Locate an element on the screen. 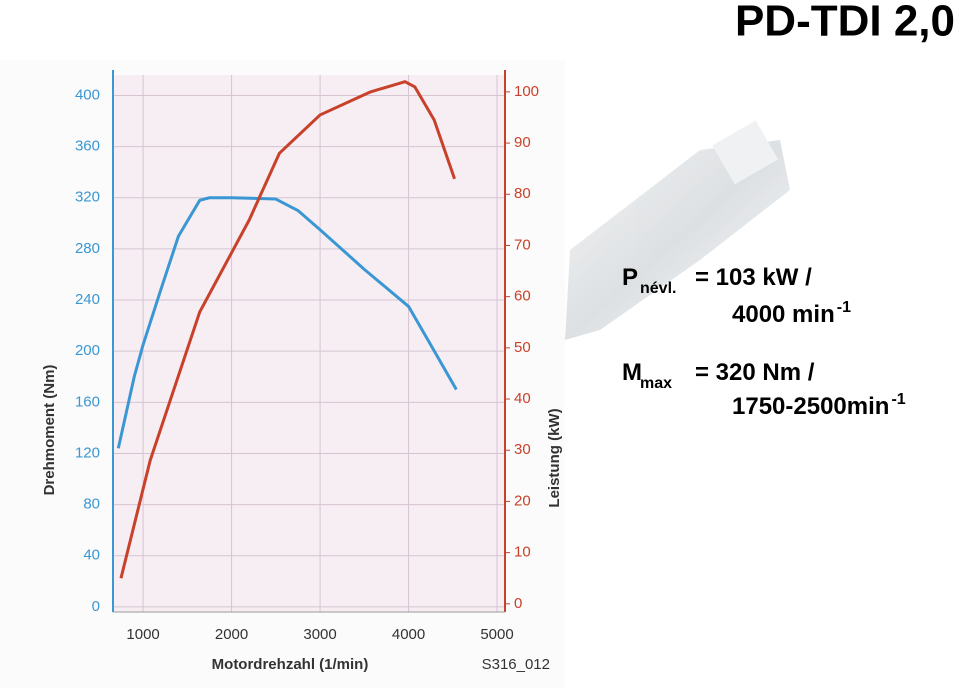 Image resolution: width=960 pixels, height=688 pixels. y2-tick-label: 80 is located at coordinates (522, 193).